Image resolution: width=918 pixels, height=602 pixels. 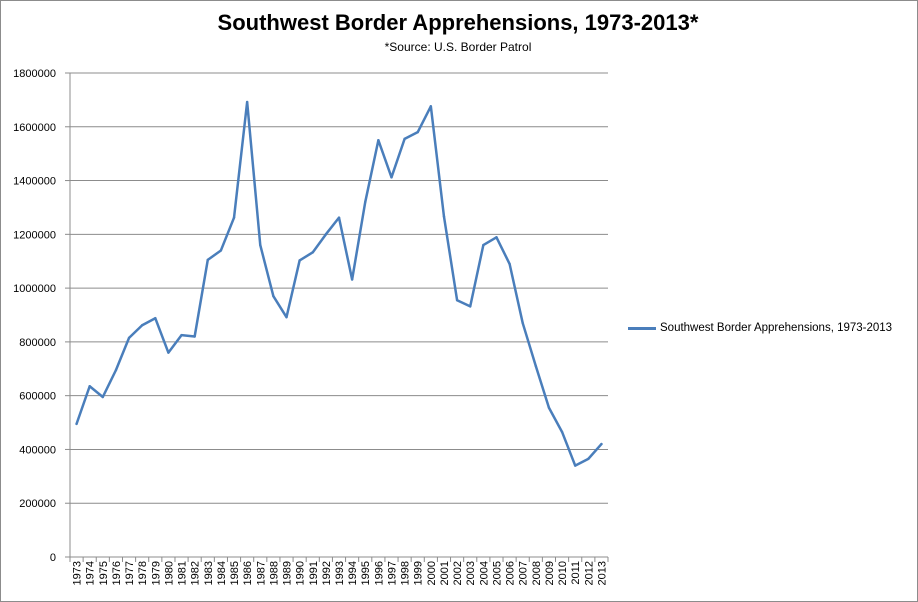 I want to click on x-tick-label: 1974, so click(x=91, y=573).